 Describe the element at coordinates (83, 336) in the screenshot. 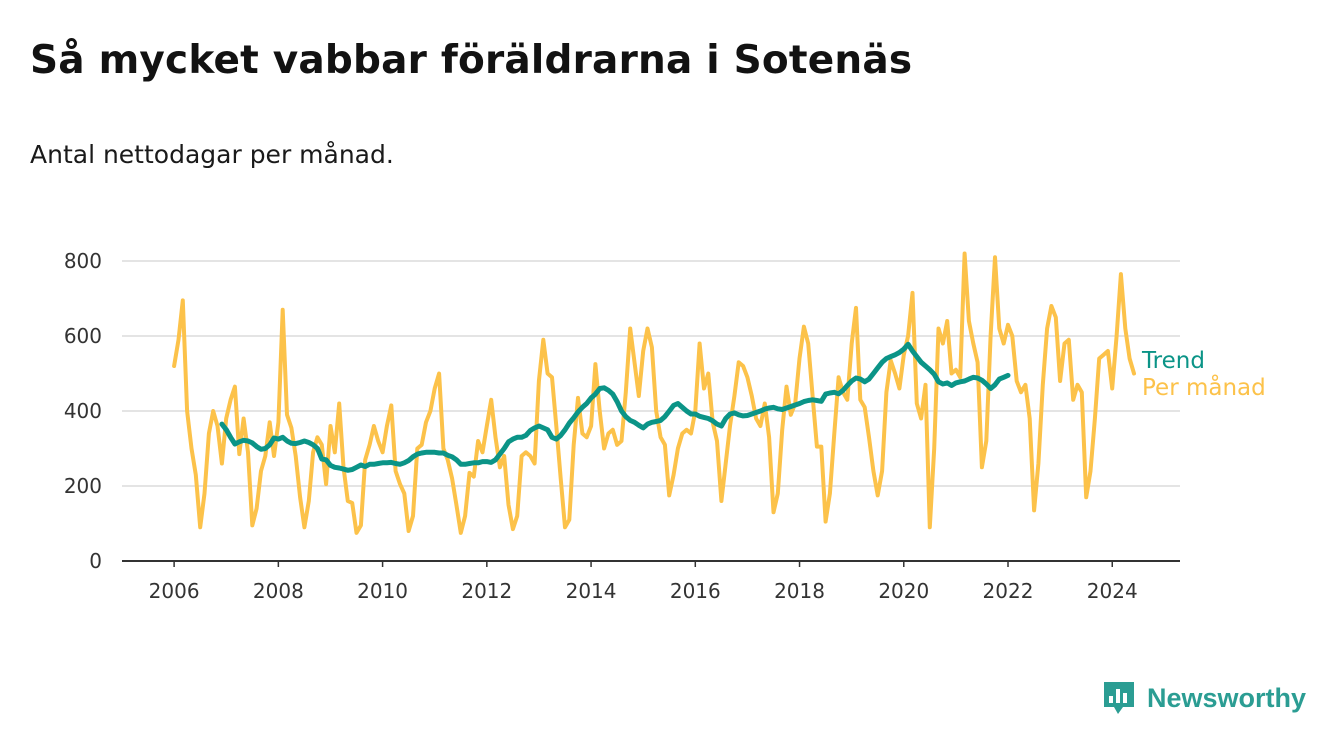

I see `y-tick-label: 600` at that location.